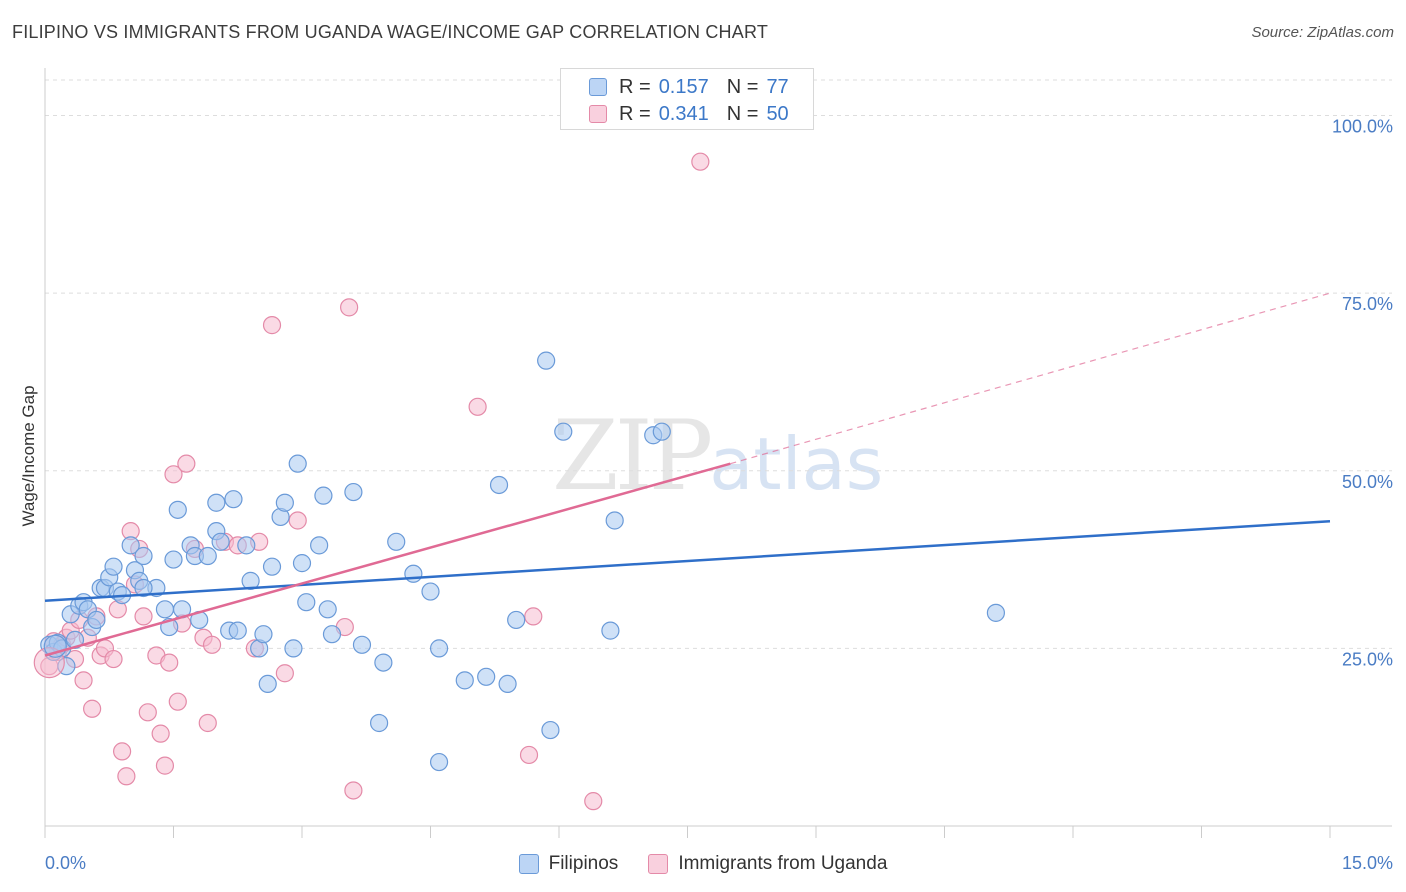  Describe the element at coordinates (28, 455) in the screenshot. I see `y-axis-label: Wage/Income Gap` at that location.